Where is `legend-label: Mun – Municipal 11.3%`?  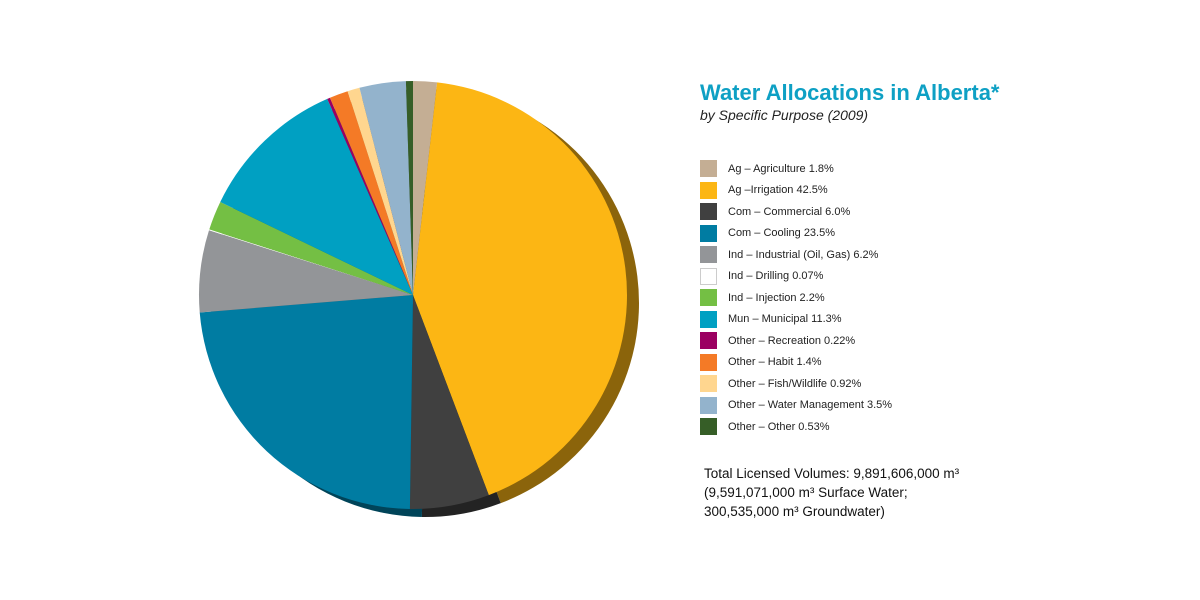
legend-label: Mun – Municipal 11.3% is located at coordinates (785, 319).